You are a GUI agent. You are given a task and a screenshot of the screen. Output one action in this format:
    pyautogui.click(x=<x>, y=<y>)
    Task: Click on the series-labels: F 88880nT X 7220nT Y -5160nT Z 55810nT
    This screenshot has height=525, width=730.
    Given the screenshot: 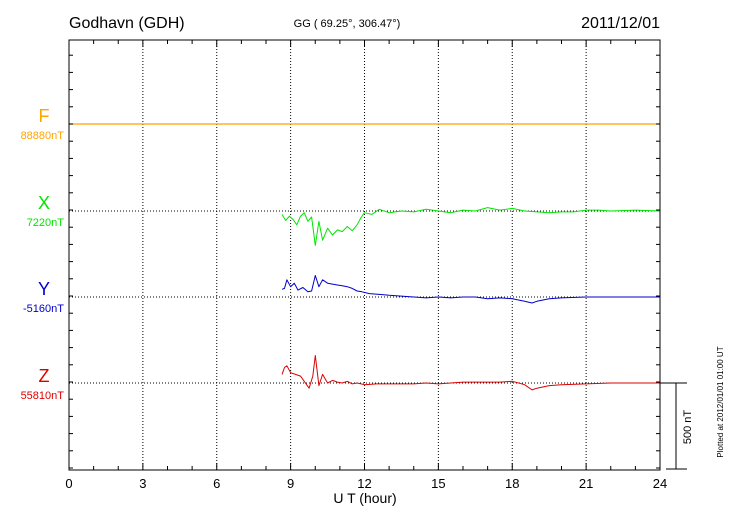 What is the action you would take?
    pyautogui.click(x=43, y=254)
    